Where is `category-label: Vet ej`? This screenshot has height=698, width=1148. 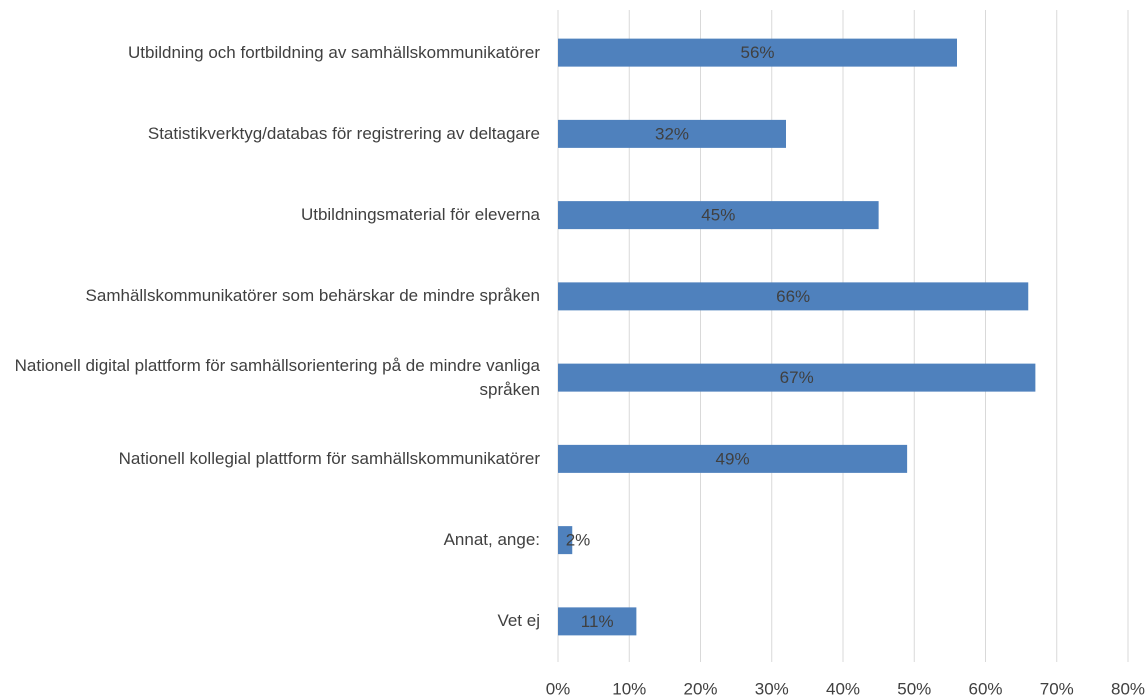
category-label: Vet ej is located at coordinates (518, 621).